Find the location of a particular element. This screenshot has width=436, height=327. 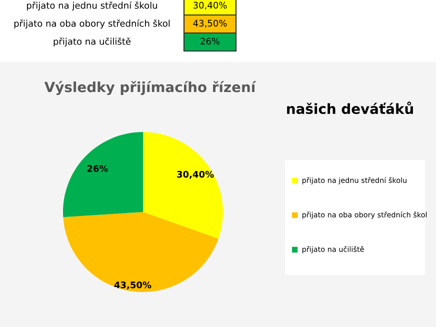

chart-subtitle: našich deváťáků is located at coordinates (350, 108).